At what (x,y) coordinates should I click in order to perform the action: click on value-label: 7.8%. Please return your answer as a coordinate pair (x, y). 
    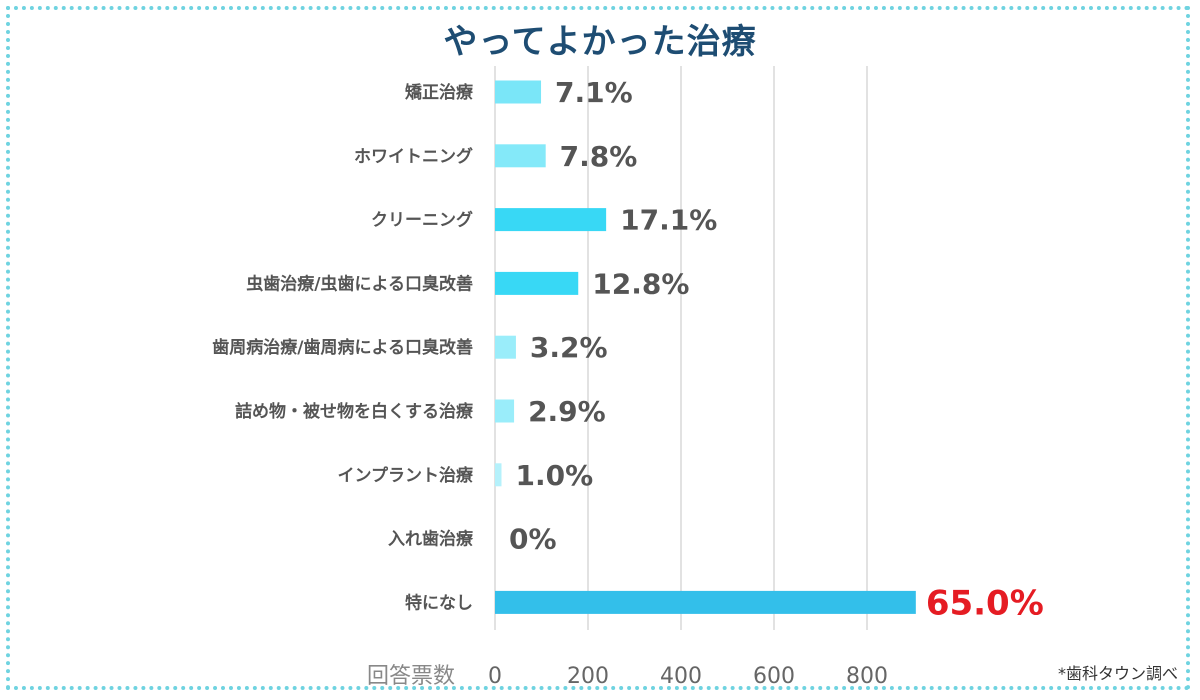
    Looking at the image, I should click on (599, 156).